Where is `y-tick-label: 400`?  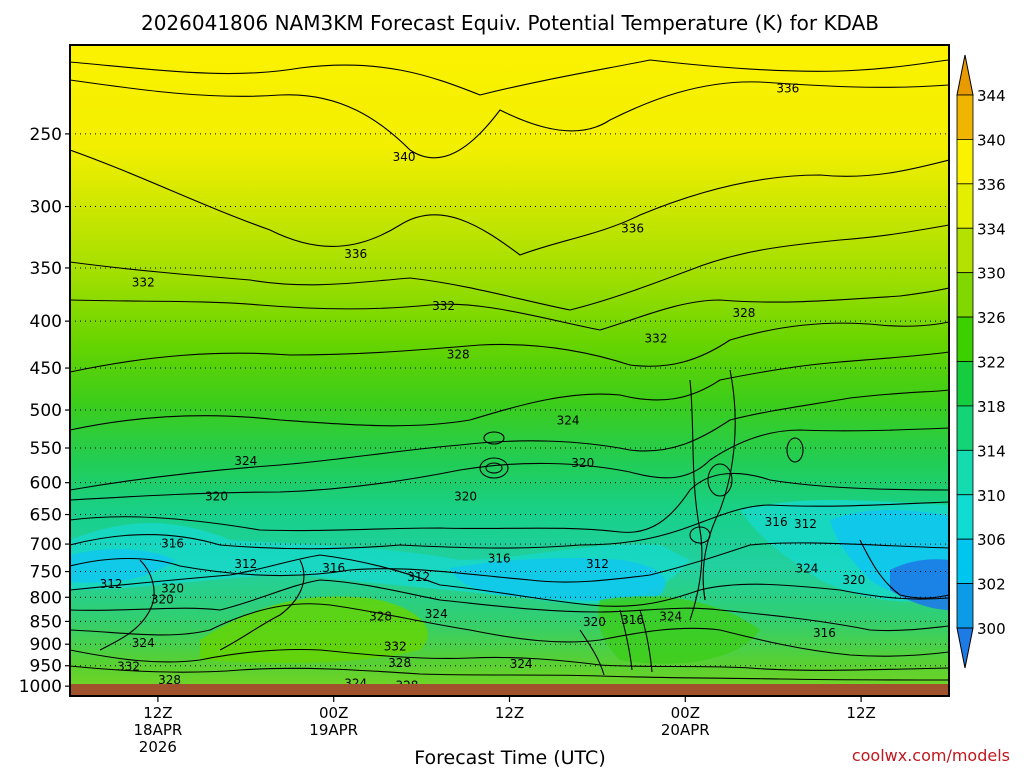
y-tick-label: 400 is located at coordinates (46, 322).